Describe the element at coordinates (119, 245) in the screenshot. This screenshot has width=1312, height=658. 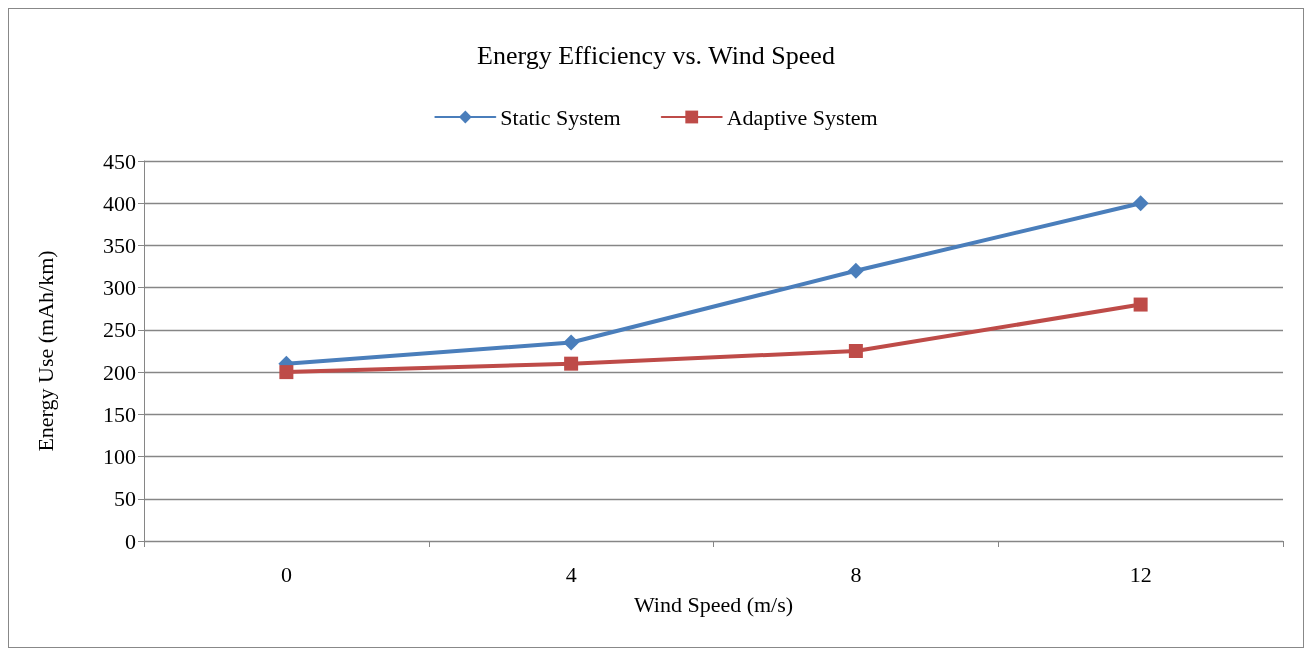
I see `y-tick-label: 350` at that location.